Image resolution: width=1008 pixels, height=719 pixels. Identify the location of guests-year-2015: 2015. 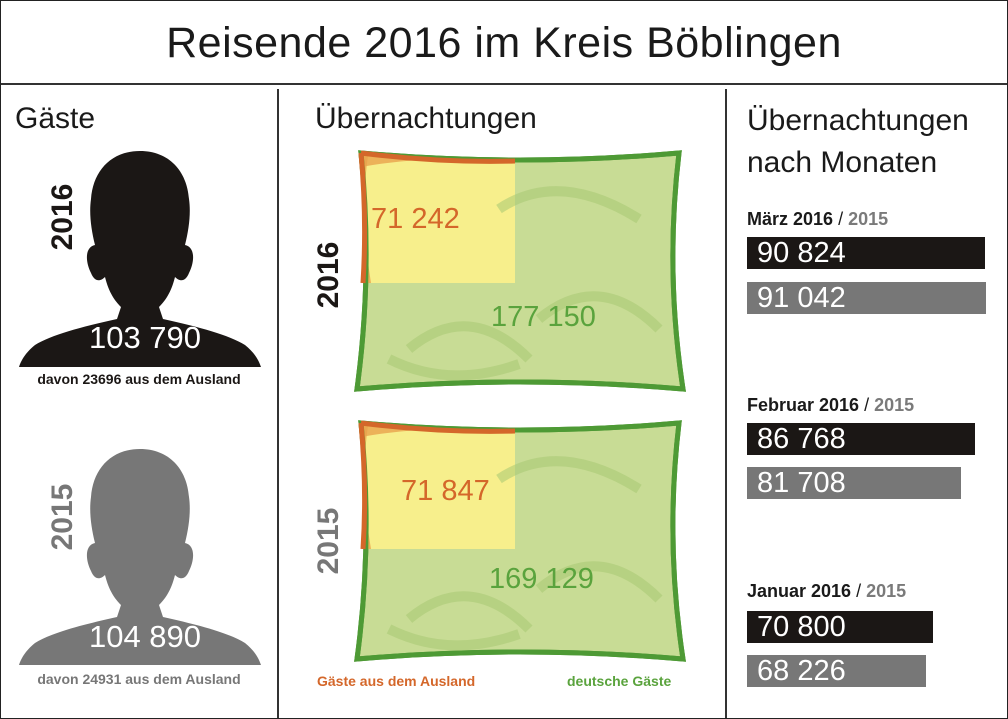
(62, 517).